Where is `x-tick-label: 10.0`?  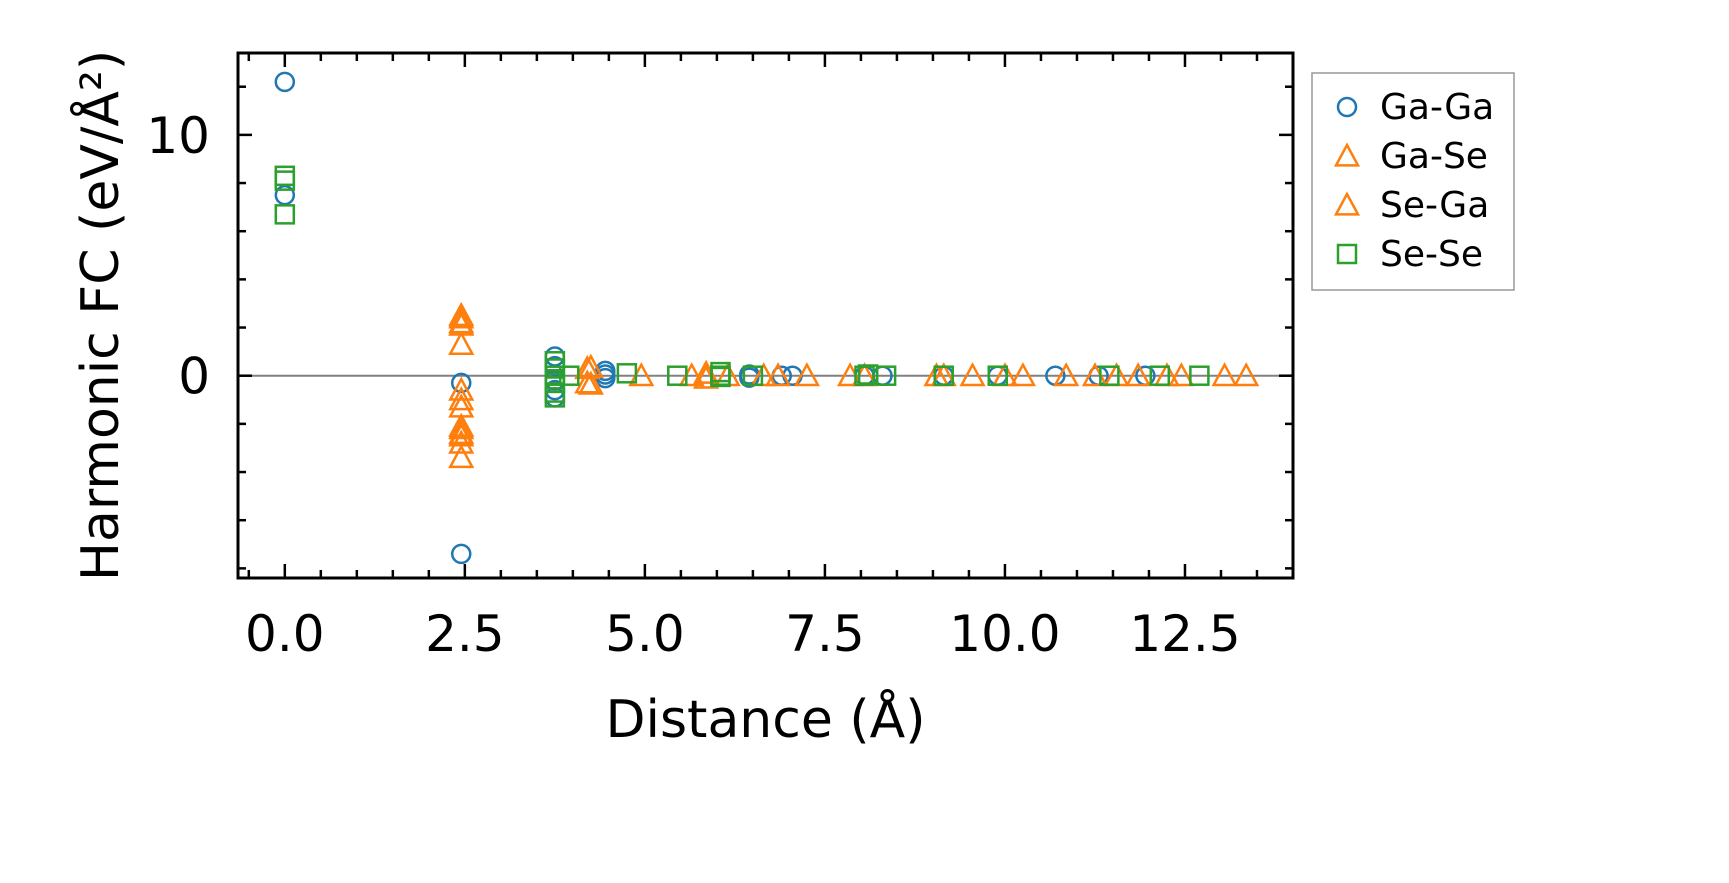 x-tick-label: 10.0 is located at coordinates (1004, 634).